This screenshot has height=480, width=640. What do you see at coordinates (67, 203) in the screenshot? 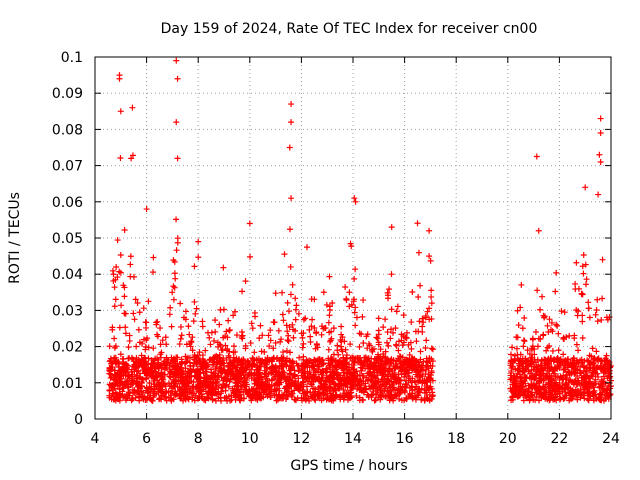
I see `y-tick-label: 0.06` at bounding box center [67, 203].